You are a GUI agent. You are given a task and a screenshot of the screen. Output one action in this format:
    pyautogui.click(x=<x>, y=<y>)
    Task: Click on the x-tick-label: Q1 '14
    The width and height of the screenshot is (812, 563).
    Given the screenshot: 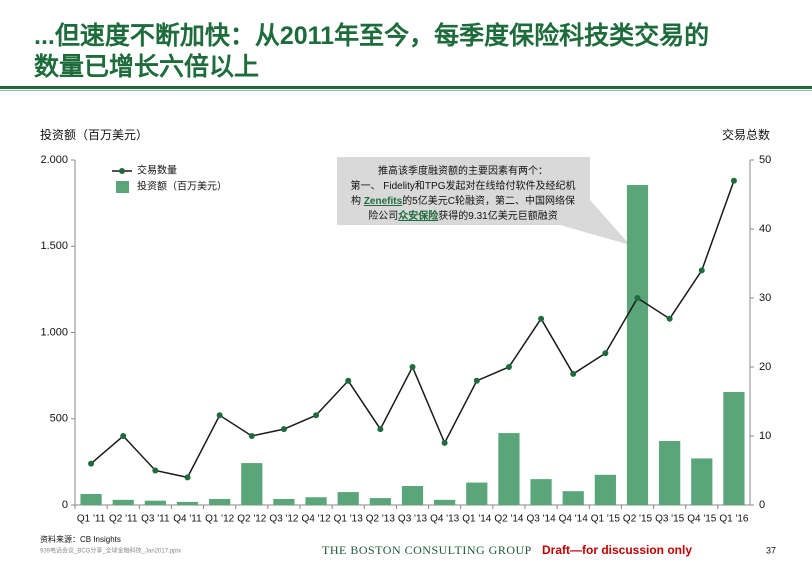 What is the action you would take?
    pyautogui.click(x=477, y=519)
    